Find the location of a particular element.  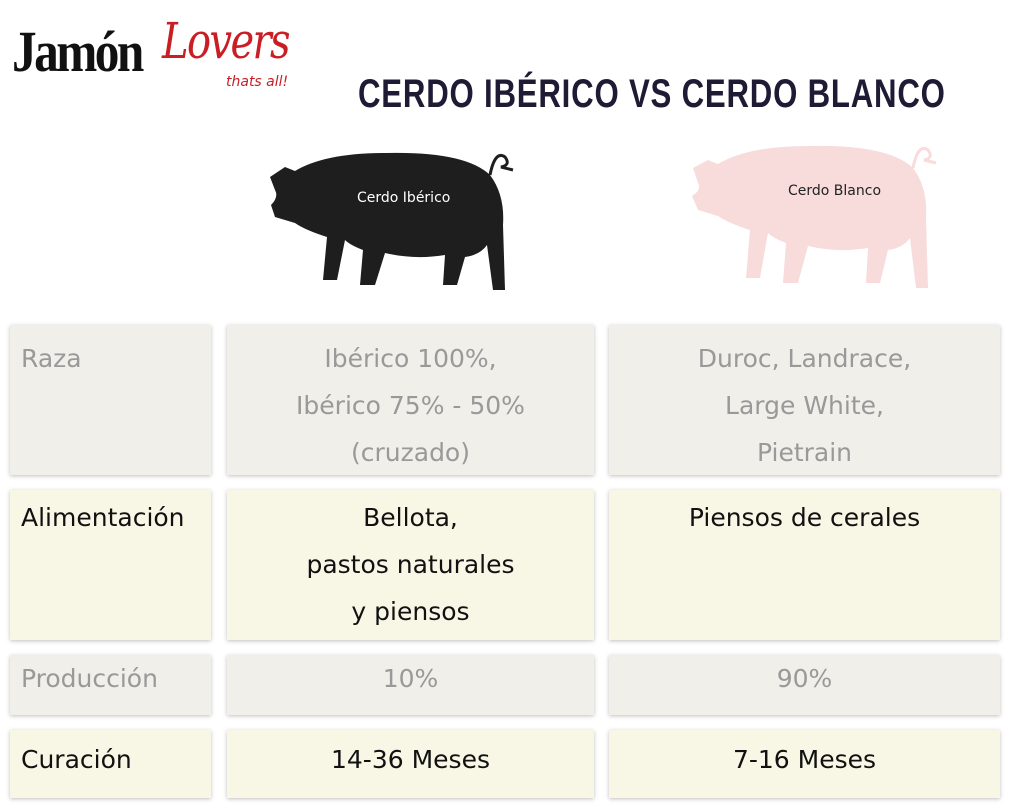

pig-label-iberico: Cerdo Ibérico is located at coordinates (404, 198).